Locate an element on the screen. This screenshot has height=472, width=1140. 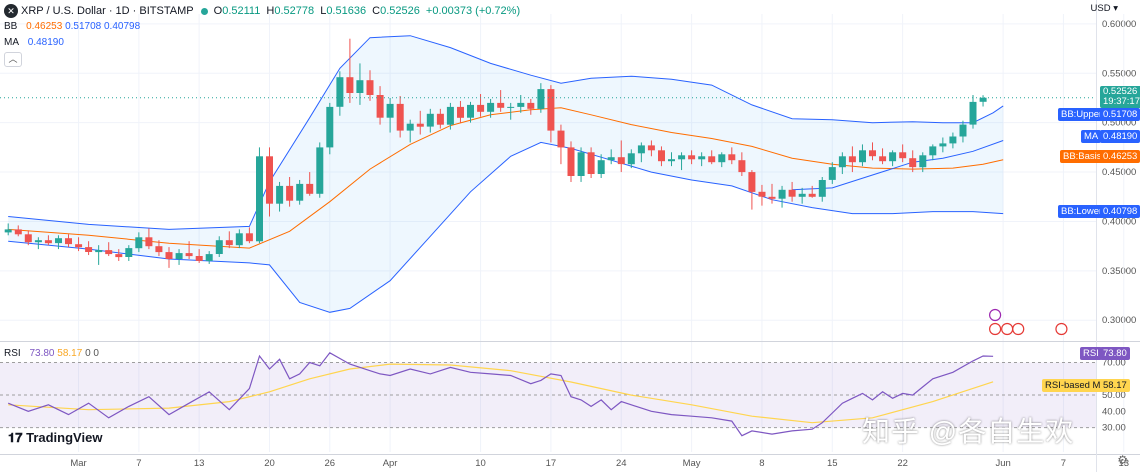
rsi-label-tag: RSI is located at coordinates (1091, 353).